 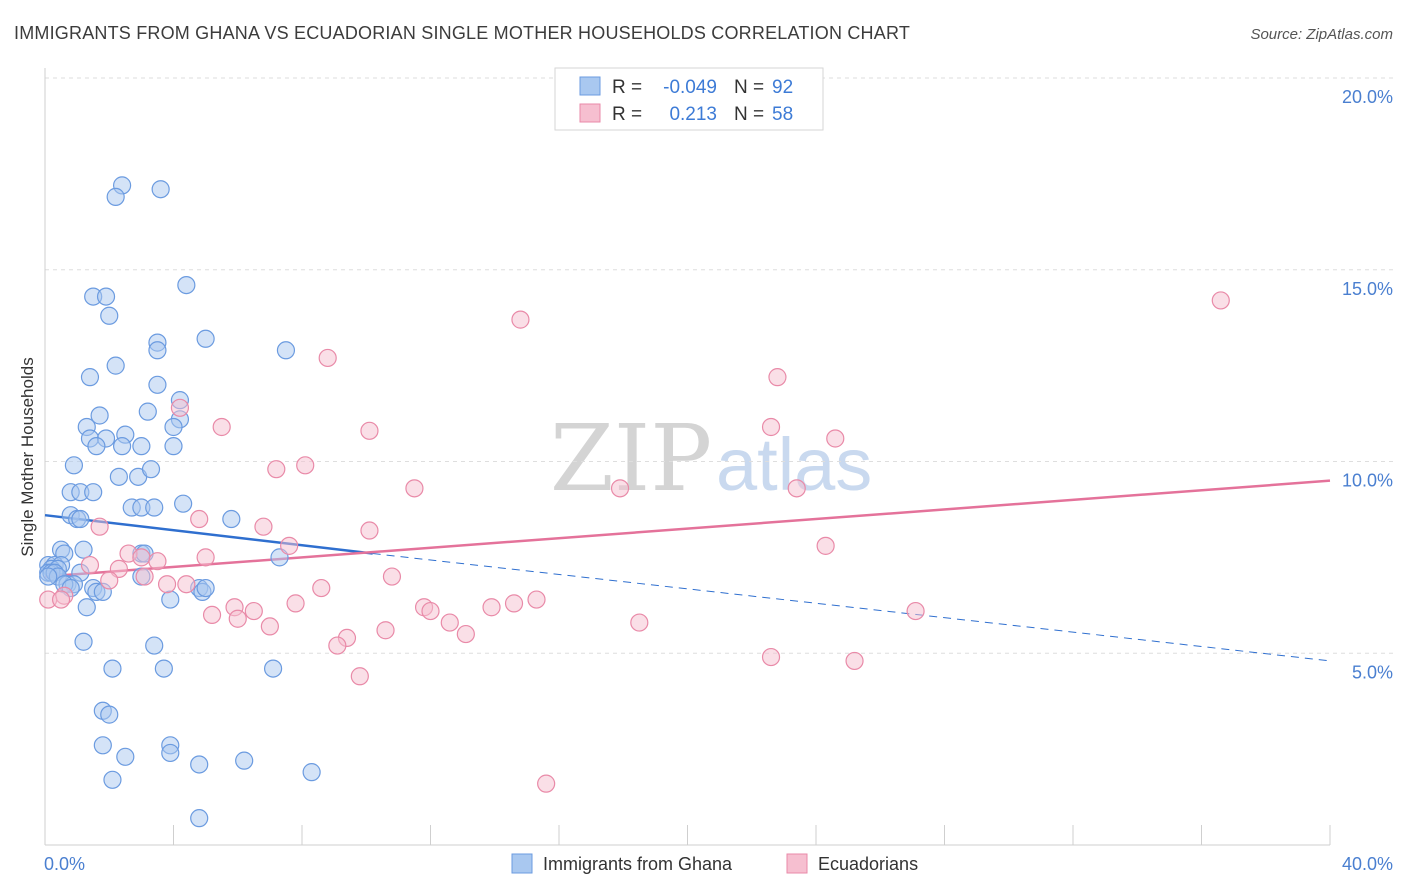 I want to click on bottom-legend-swatch-ghana, so click(x=522, y=863).